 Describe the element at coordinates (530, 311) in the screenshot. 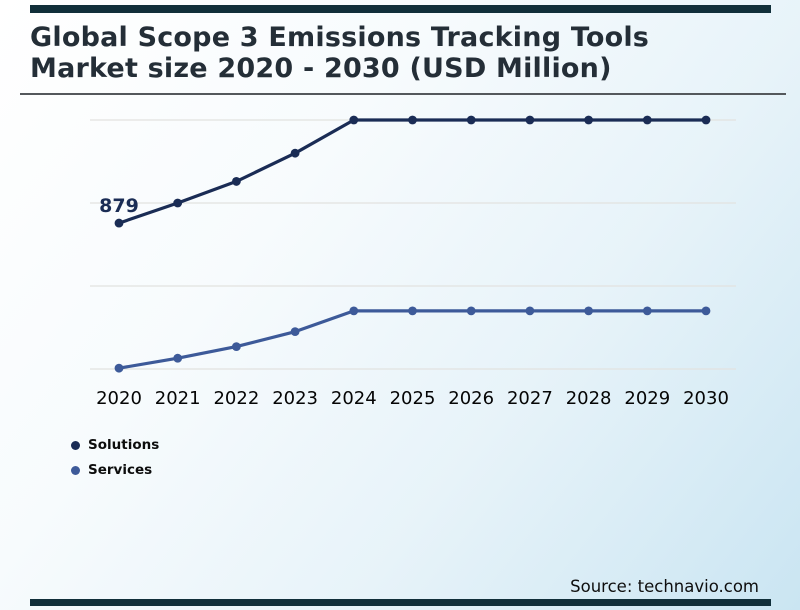

I see `data-point-services-2027` at that location.